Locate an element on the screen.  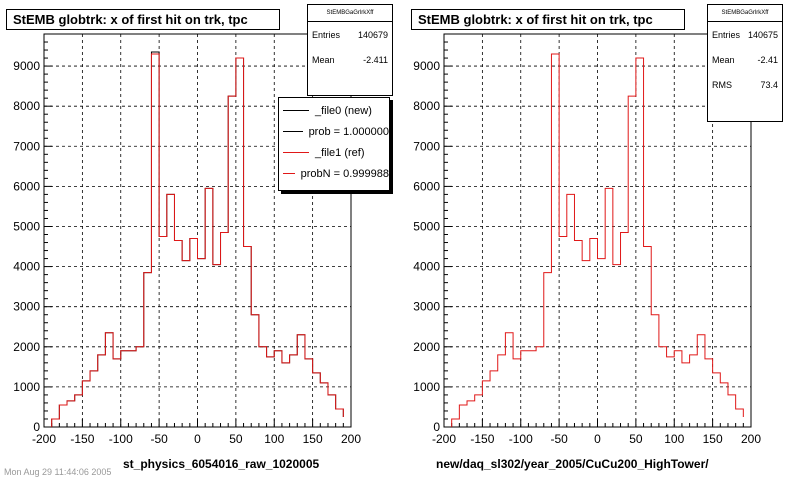
right-x-tick-label: -50 is located at coordinates (559, 439).